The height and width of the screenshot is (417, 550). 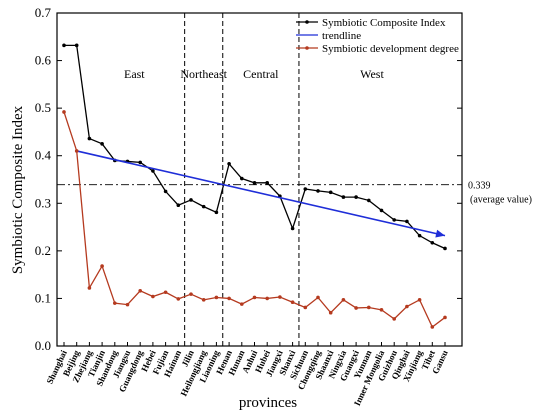 What do you see at coordinates (134, 74) in the screenshot?
I see `region-label: East` at bounding box center [134, 74].